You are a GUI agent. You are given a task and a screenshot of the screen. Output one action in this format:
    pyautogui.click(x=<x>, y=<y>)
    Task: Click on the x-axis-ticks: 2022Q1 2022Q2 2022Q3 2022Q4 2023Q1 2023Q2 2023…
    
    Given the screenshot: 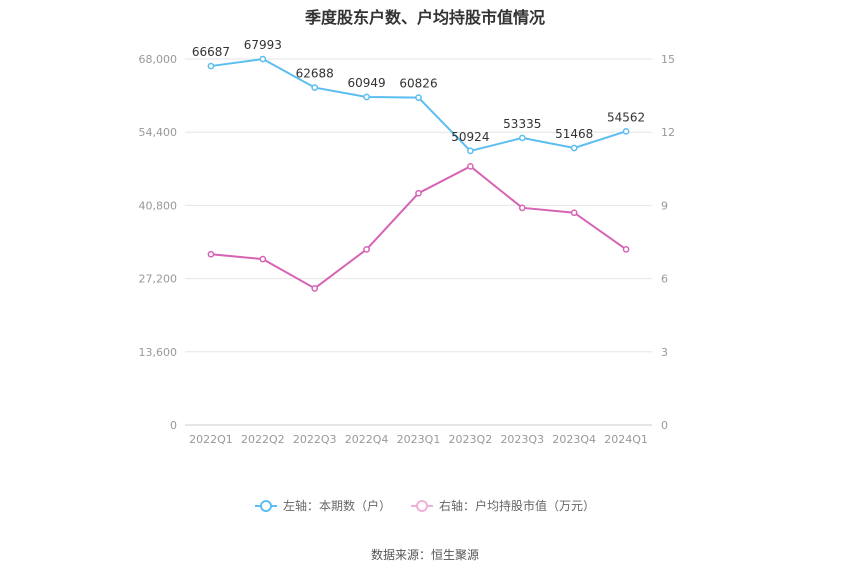 What is the action you would take?
    pyautogui.click(x=418, y=439)
    